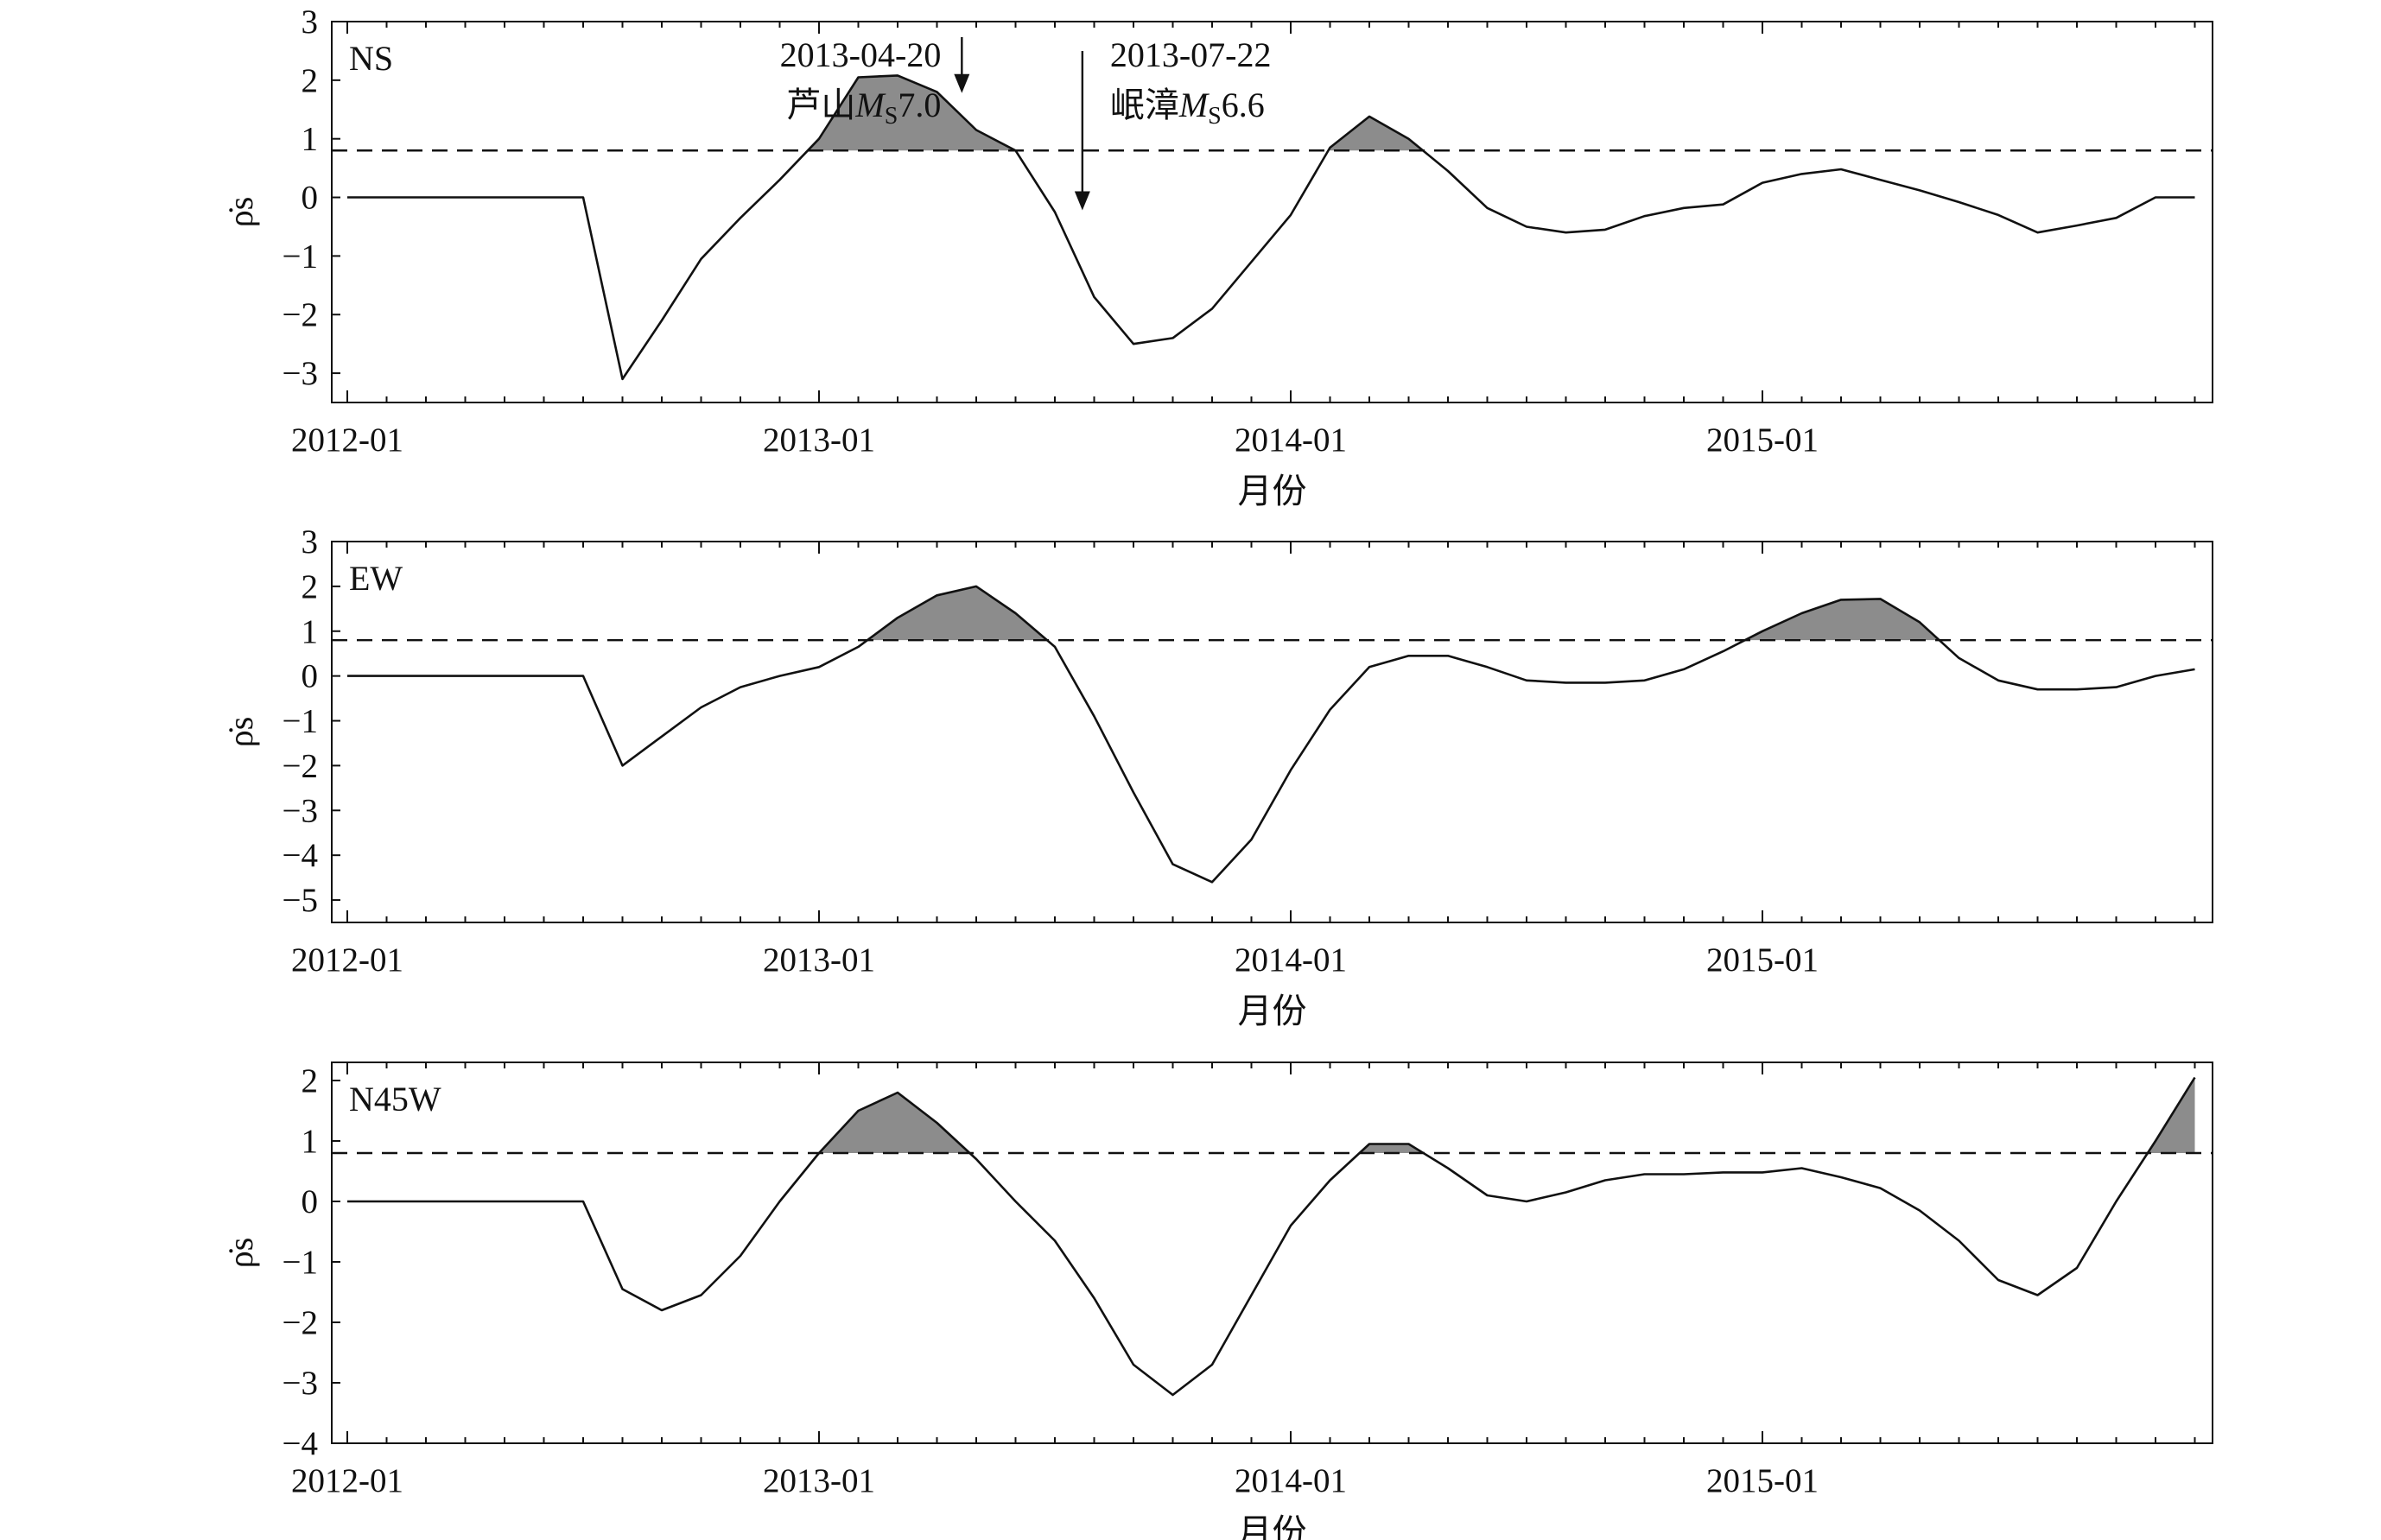 Image resolution: width=2381 pixels, height=1540 pixels. What do you see at coordinates (371, 58) in the screenshot?
I see `panel-label: NS` at bounding box center [371, 58].